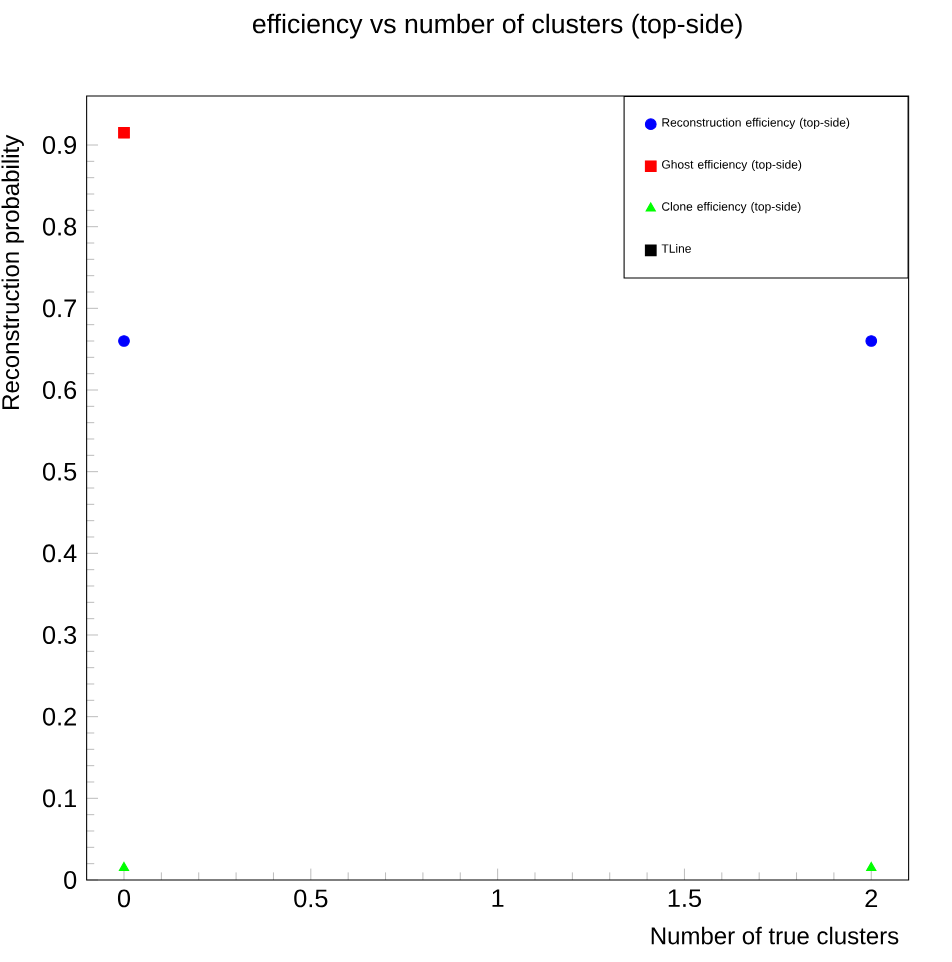 The image size is (952, 962). I want to click on x-tick-label: 0.5, so click(311, 898).